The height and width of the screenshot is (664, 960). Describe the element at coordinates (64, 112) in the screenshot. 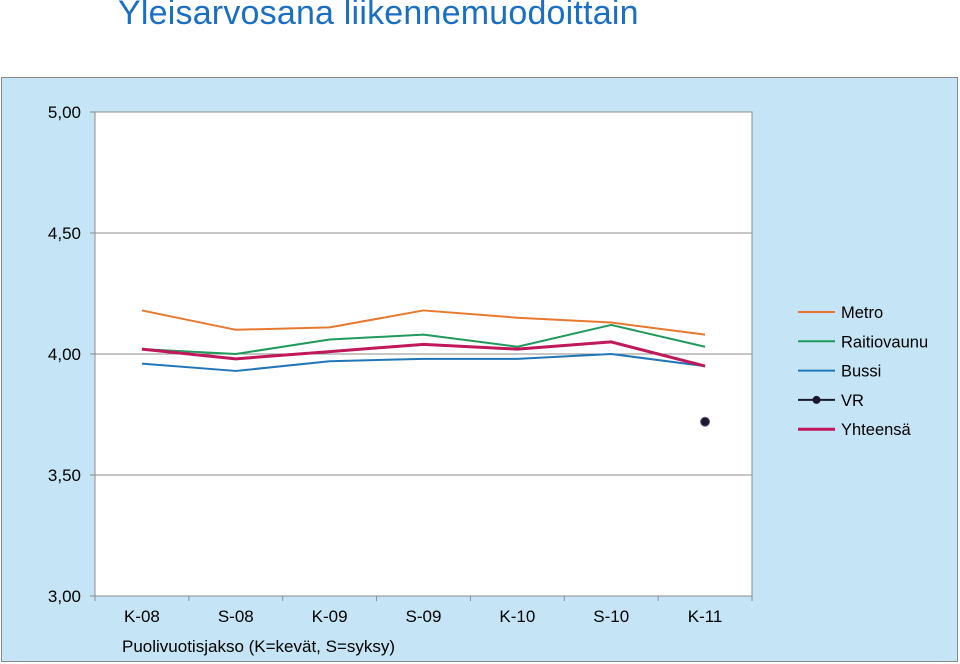

I see `y-tick-label: 5,00` at that location.